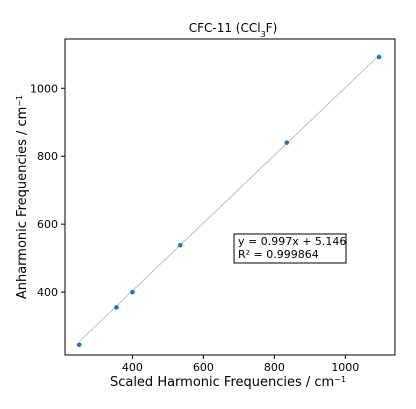  I want to click on y-axis-ticks: 400 600 800 1000, so click(47, 190).